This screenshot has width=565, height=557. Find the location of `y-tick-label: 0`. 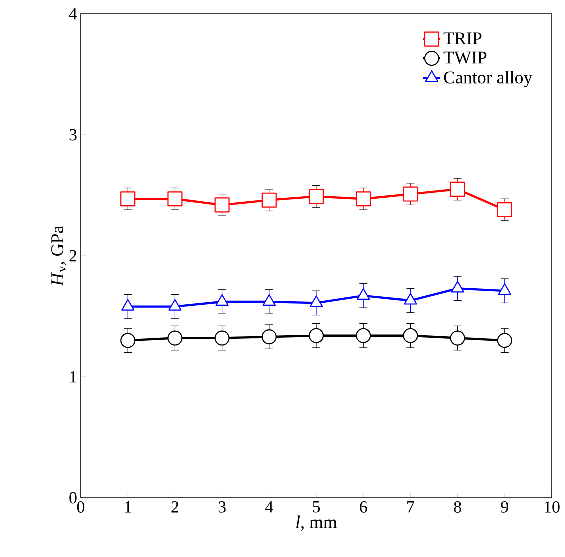

y-tick-label: 0 is located at coordinates (73, 498).